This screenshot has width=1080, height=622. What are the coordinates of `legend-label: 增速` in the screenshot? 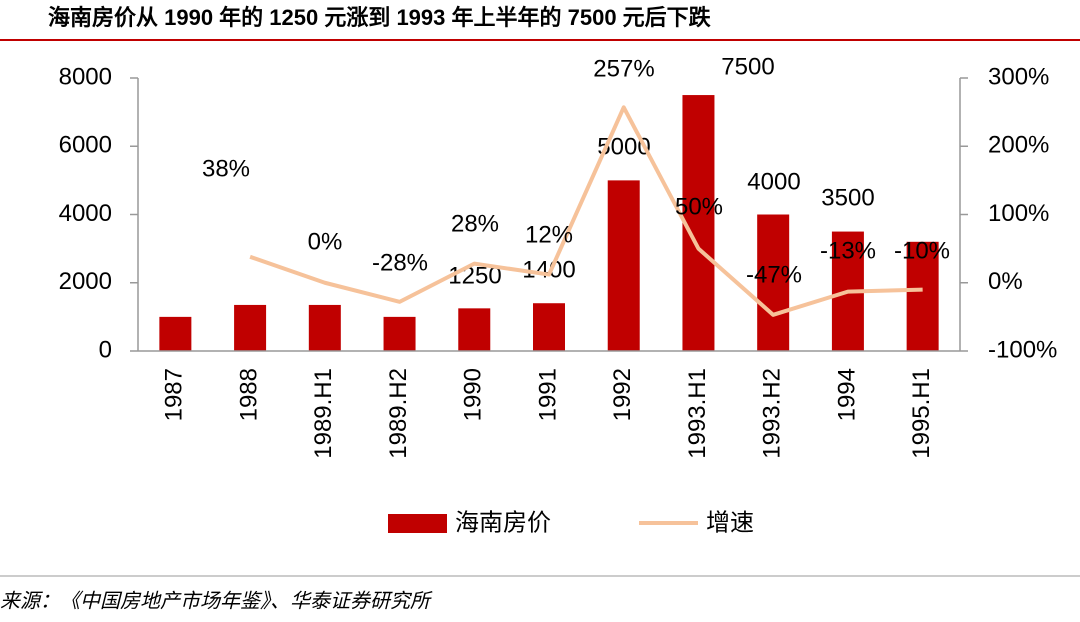 It's located at (730, 522).